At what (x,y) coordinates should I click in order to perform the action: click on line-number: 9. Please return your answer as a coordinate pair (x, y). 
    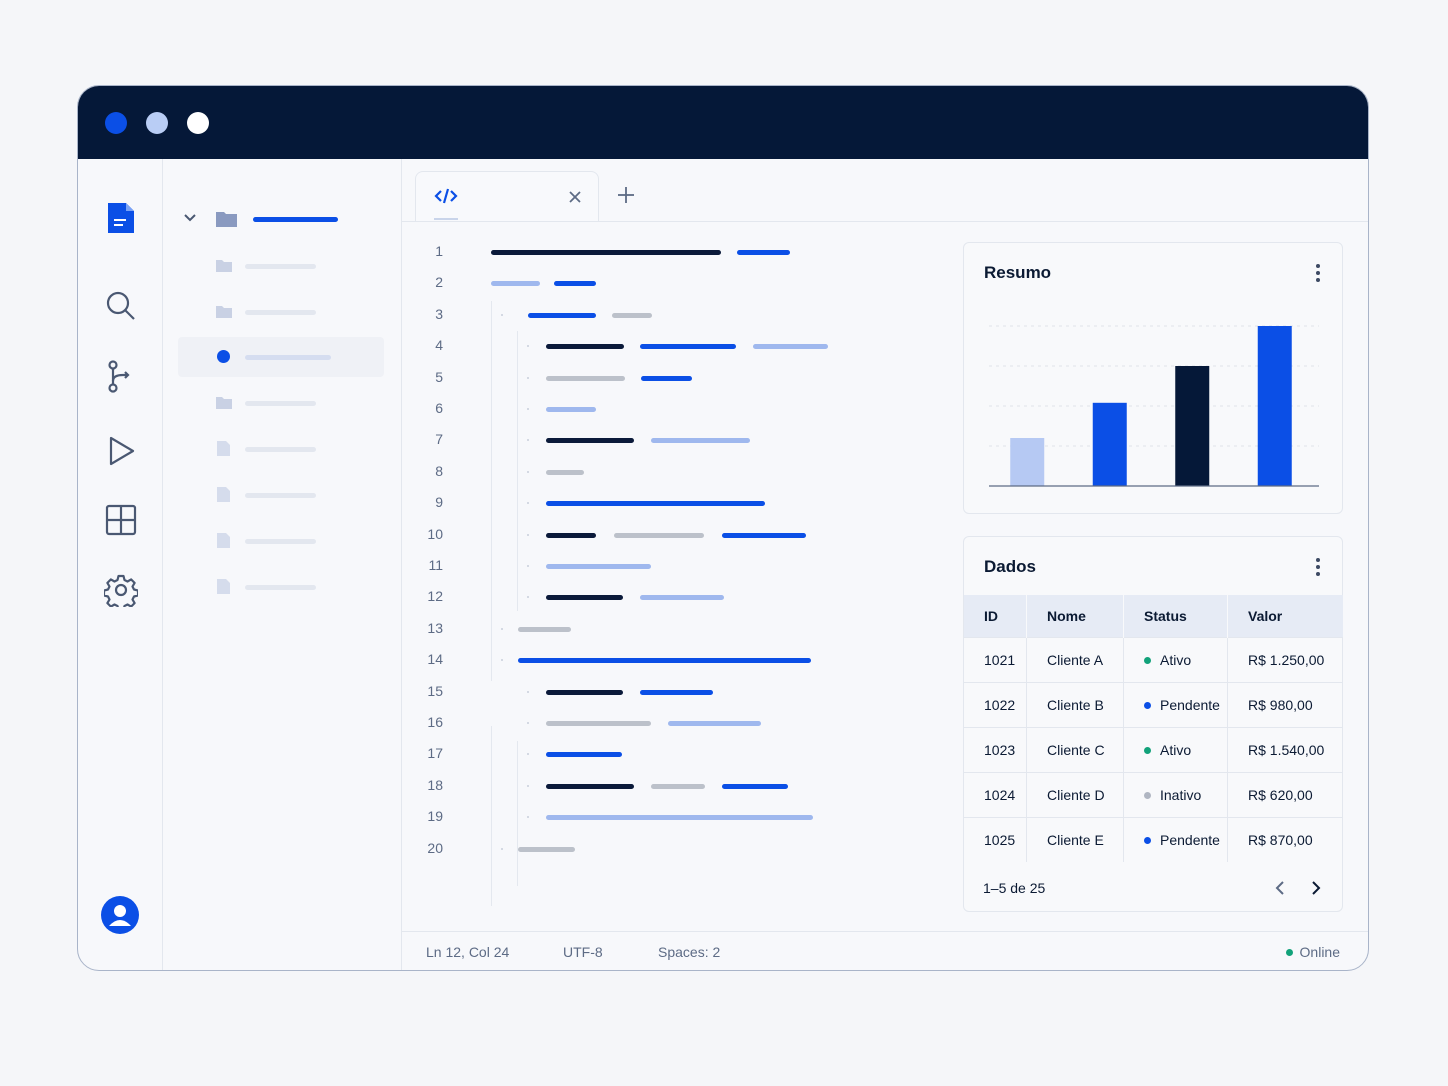
    Looking at the image, I should click on (439, 502).